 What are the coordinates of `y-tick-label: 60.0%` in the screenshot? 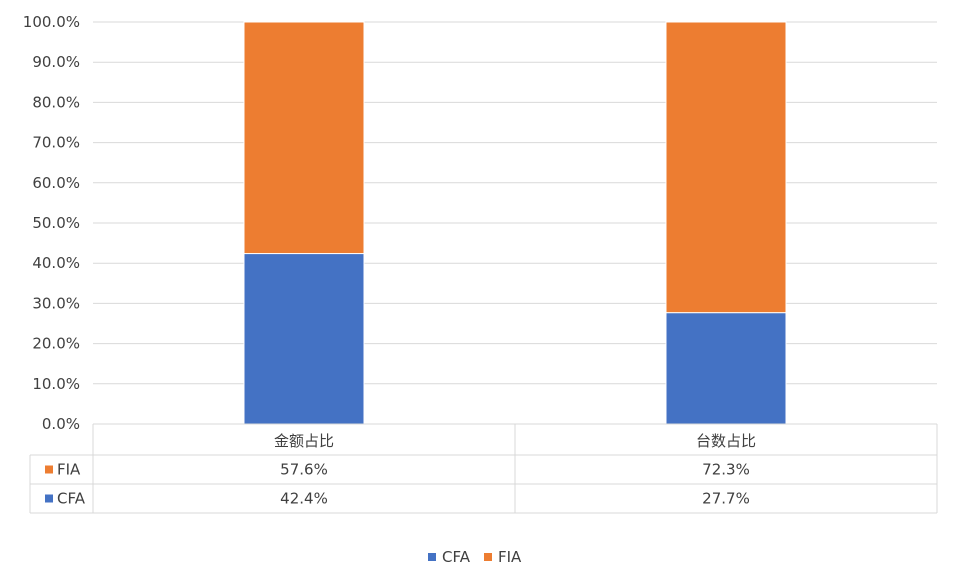 It's located at (56, 183).